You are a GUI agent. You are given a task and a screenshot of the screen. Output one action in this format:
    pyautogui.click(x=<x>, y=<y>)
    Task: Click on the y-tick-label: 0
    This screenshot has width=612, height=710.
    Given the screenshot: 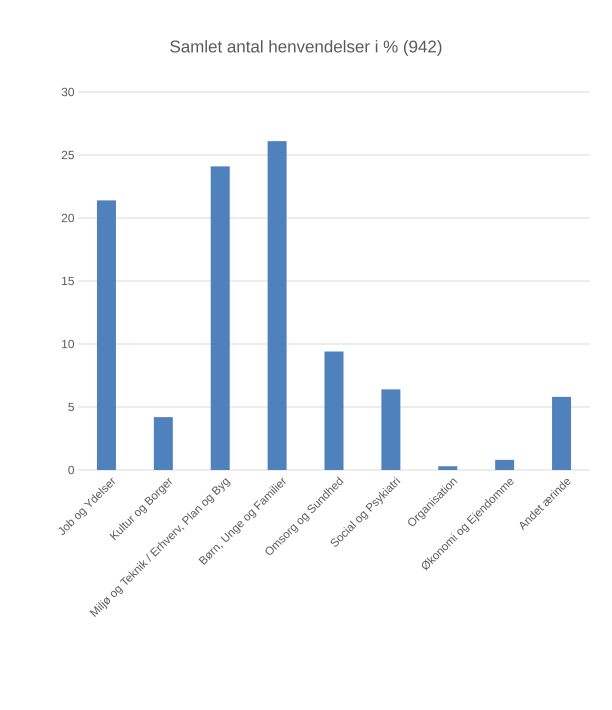 What is the action you would take?
    pyautogui.click(x=71, y=470)
    